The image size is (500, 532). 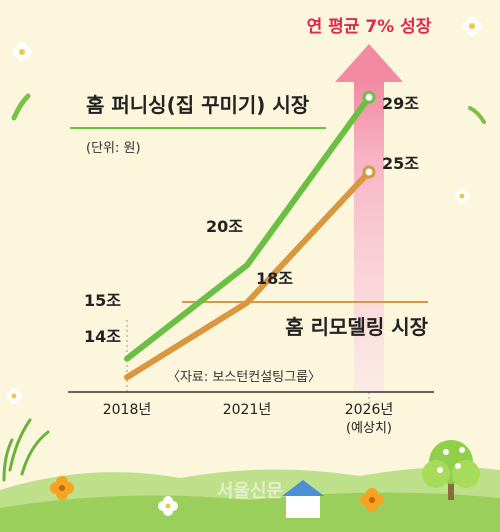 What do you see at coordinates (127, 410) in the screenshot?
I see `x-tick-label-2018: 2018년` at bounding box center [127, 410].